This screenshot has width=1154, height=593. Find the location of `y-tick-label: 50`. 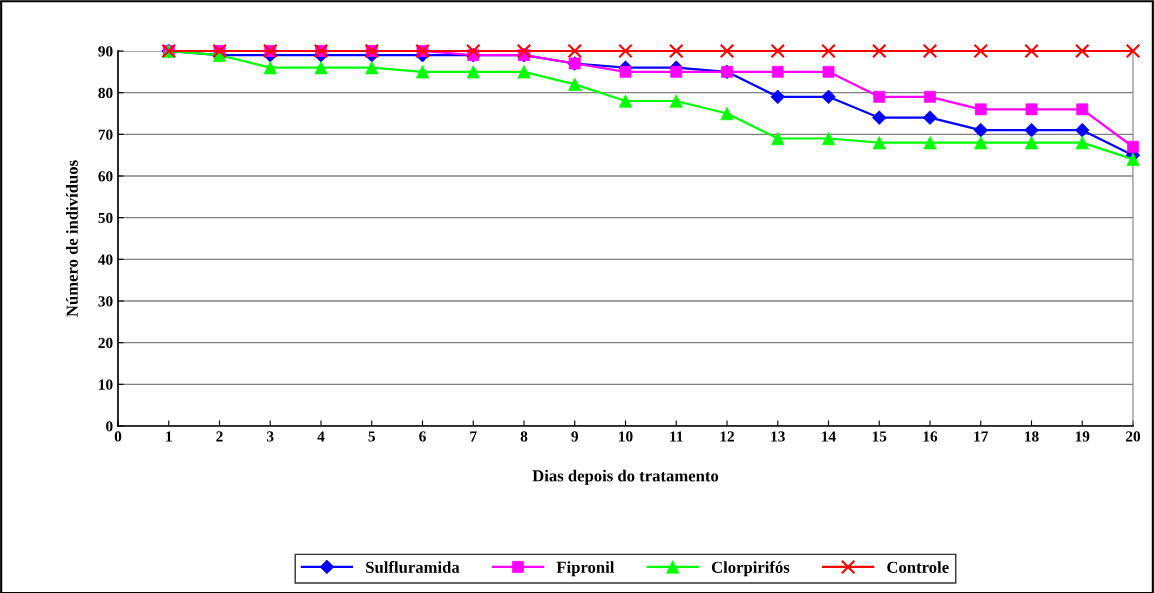

y-tick-label: 50 is located at coordinates (105, 218).